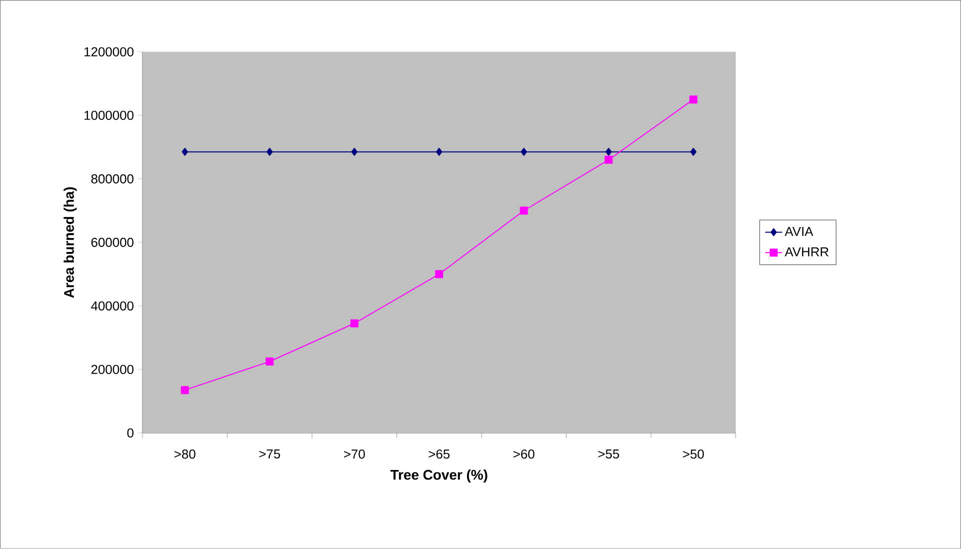  I want to click on x-tick-label: >80, so click(185, 454).